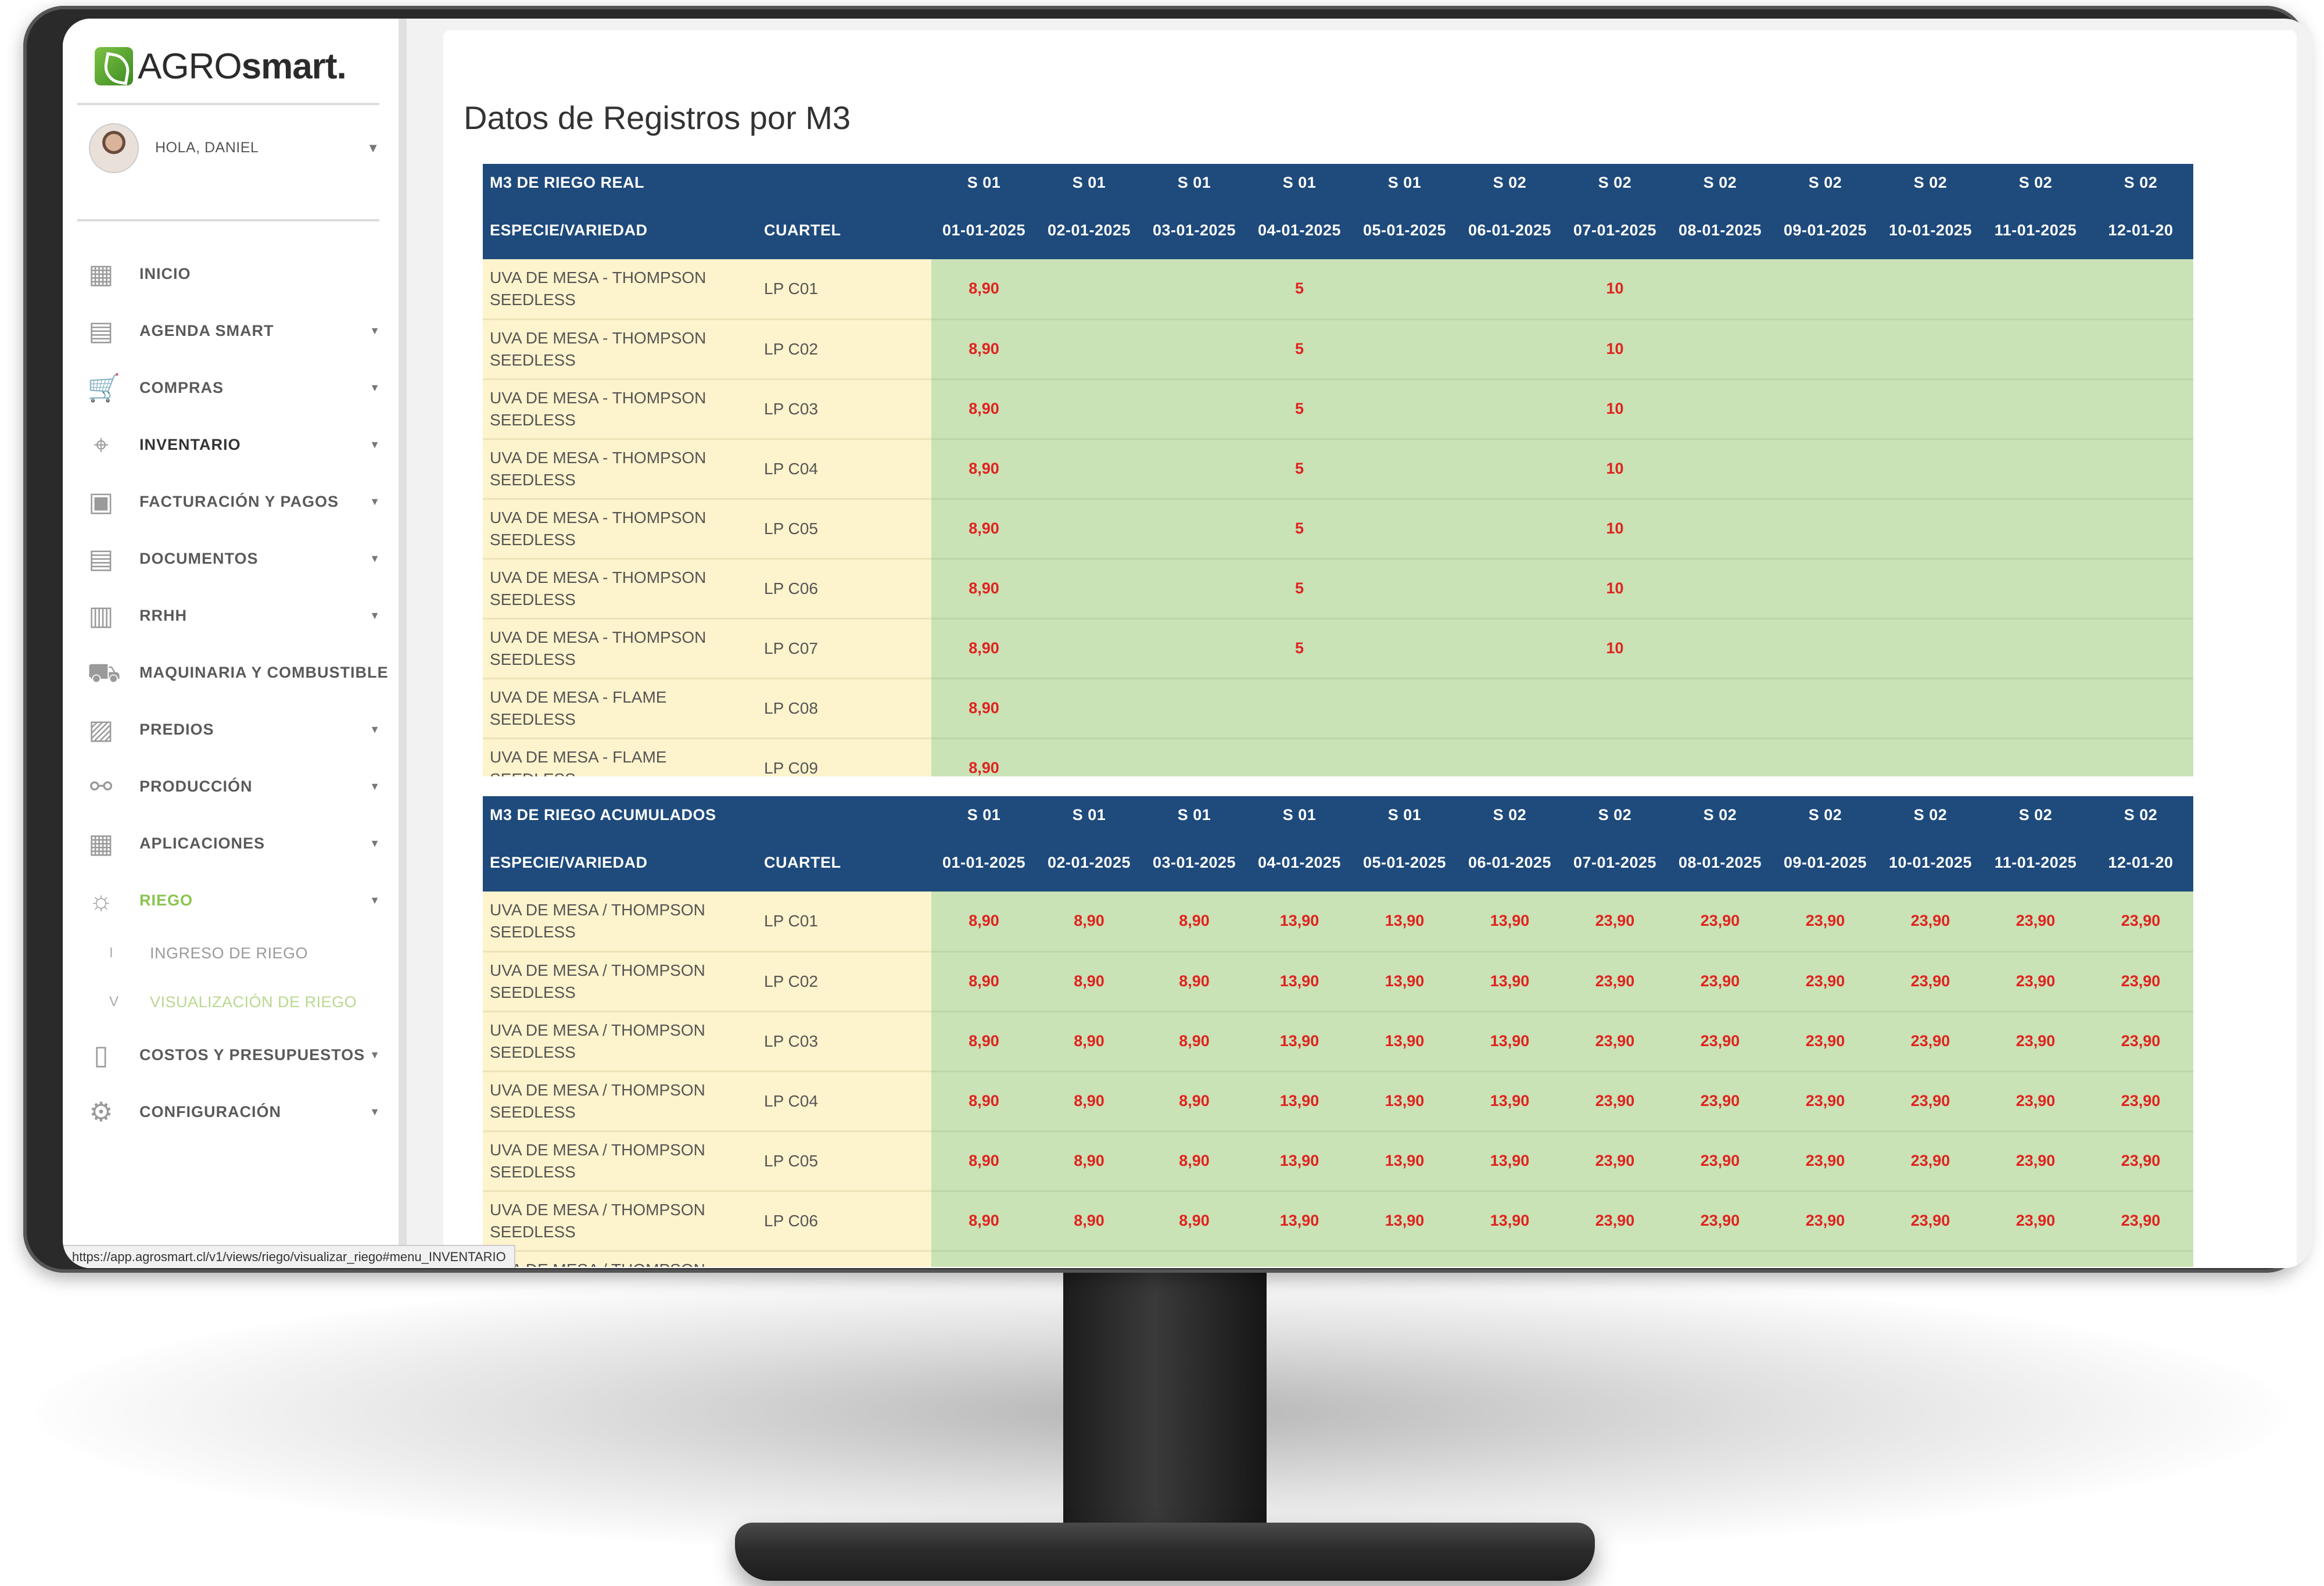 The image size is (2324, 1586). What do you see at coordinates (264, 672) in the screenshot?
I see `sidebar-item-label: MAQUINARIA Y COMBUSTIBLE` at bounding box center [264, 672].